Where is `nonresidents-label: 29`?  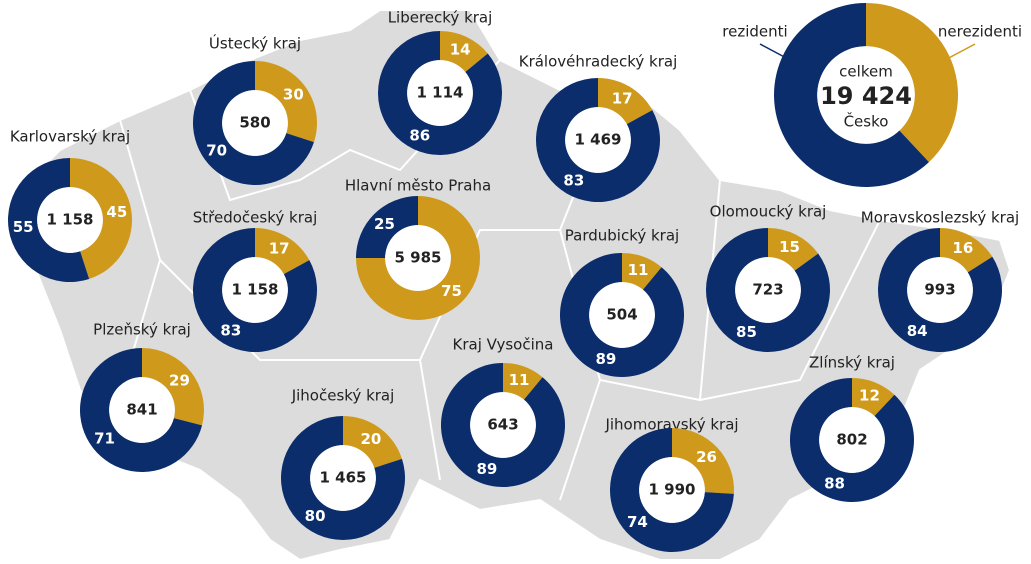 nonresidents-label: 29 is located at coordinates (179, 380).